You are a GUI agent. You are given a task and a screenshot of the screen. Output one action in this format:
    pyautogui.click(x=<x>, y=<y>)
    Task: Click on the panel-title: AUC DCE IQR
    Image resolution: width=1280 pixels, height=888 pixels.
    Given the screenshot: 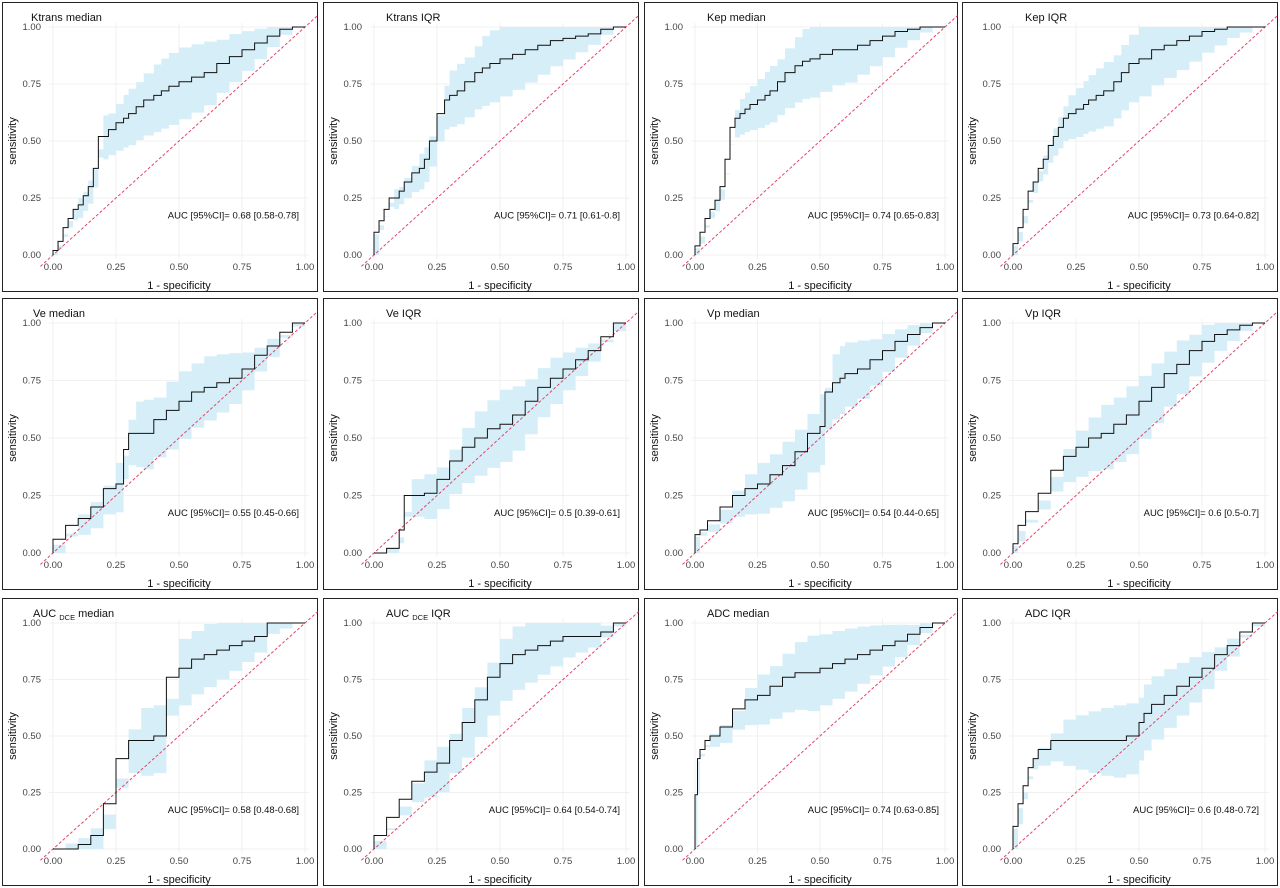 What is the action you would take?
    pyautogui.click(x=418, y=615)
    